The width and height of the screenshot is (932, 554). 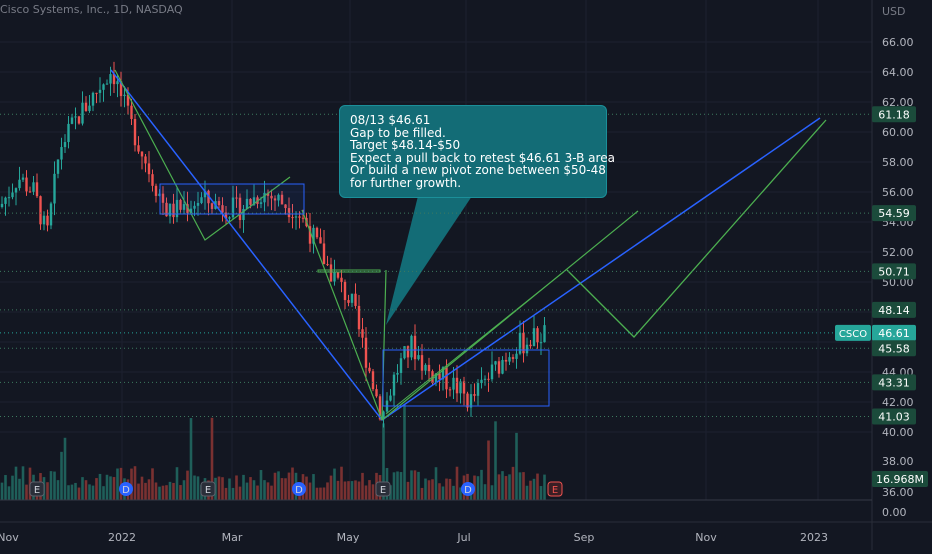 I want to click on y-tick-label: 64.00, so click(x=898, y=72).